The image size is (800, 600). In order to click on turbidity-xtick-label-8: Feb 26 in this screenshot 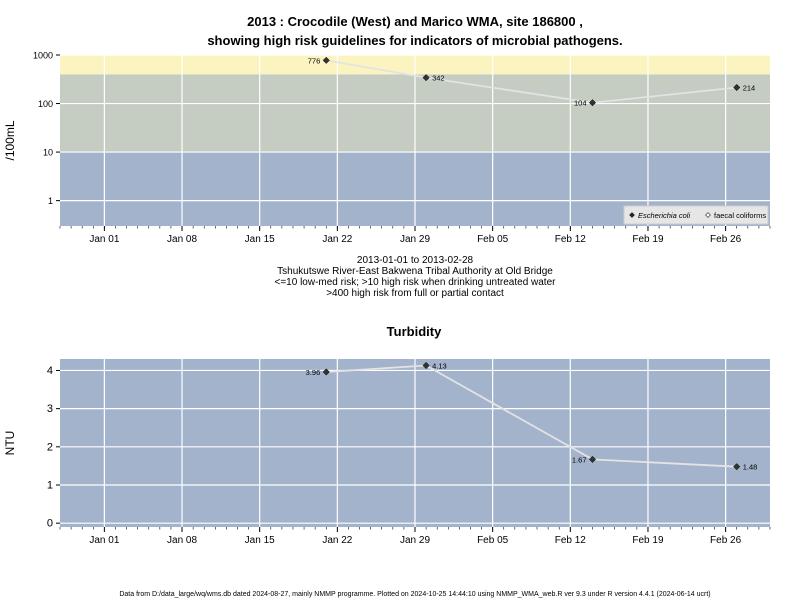, I will do `click(726, 540)`.